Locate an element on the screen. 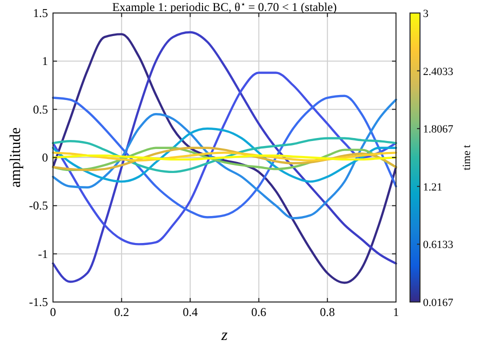 This screenshot has height=345, width=478. chart-title: Example 1: periodic BC, θ$^{⋆}$ = 0.70 < 1 (stable) is located at coordinates (224, 7).